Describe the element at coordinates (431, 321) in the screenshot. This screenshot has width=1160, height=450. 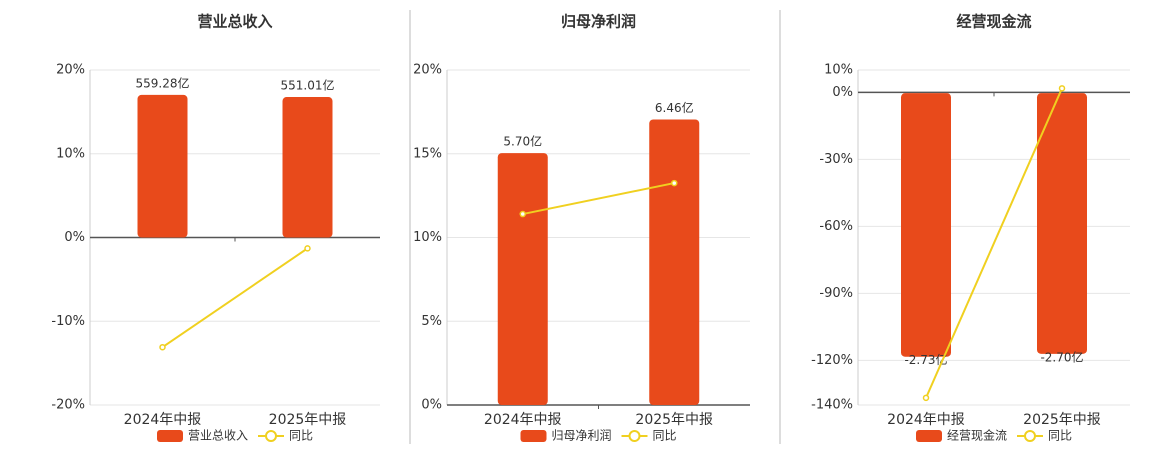
I see `y-tick-label: 5%` at that location.